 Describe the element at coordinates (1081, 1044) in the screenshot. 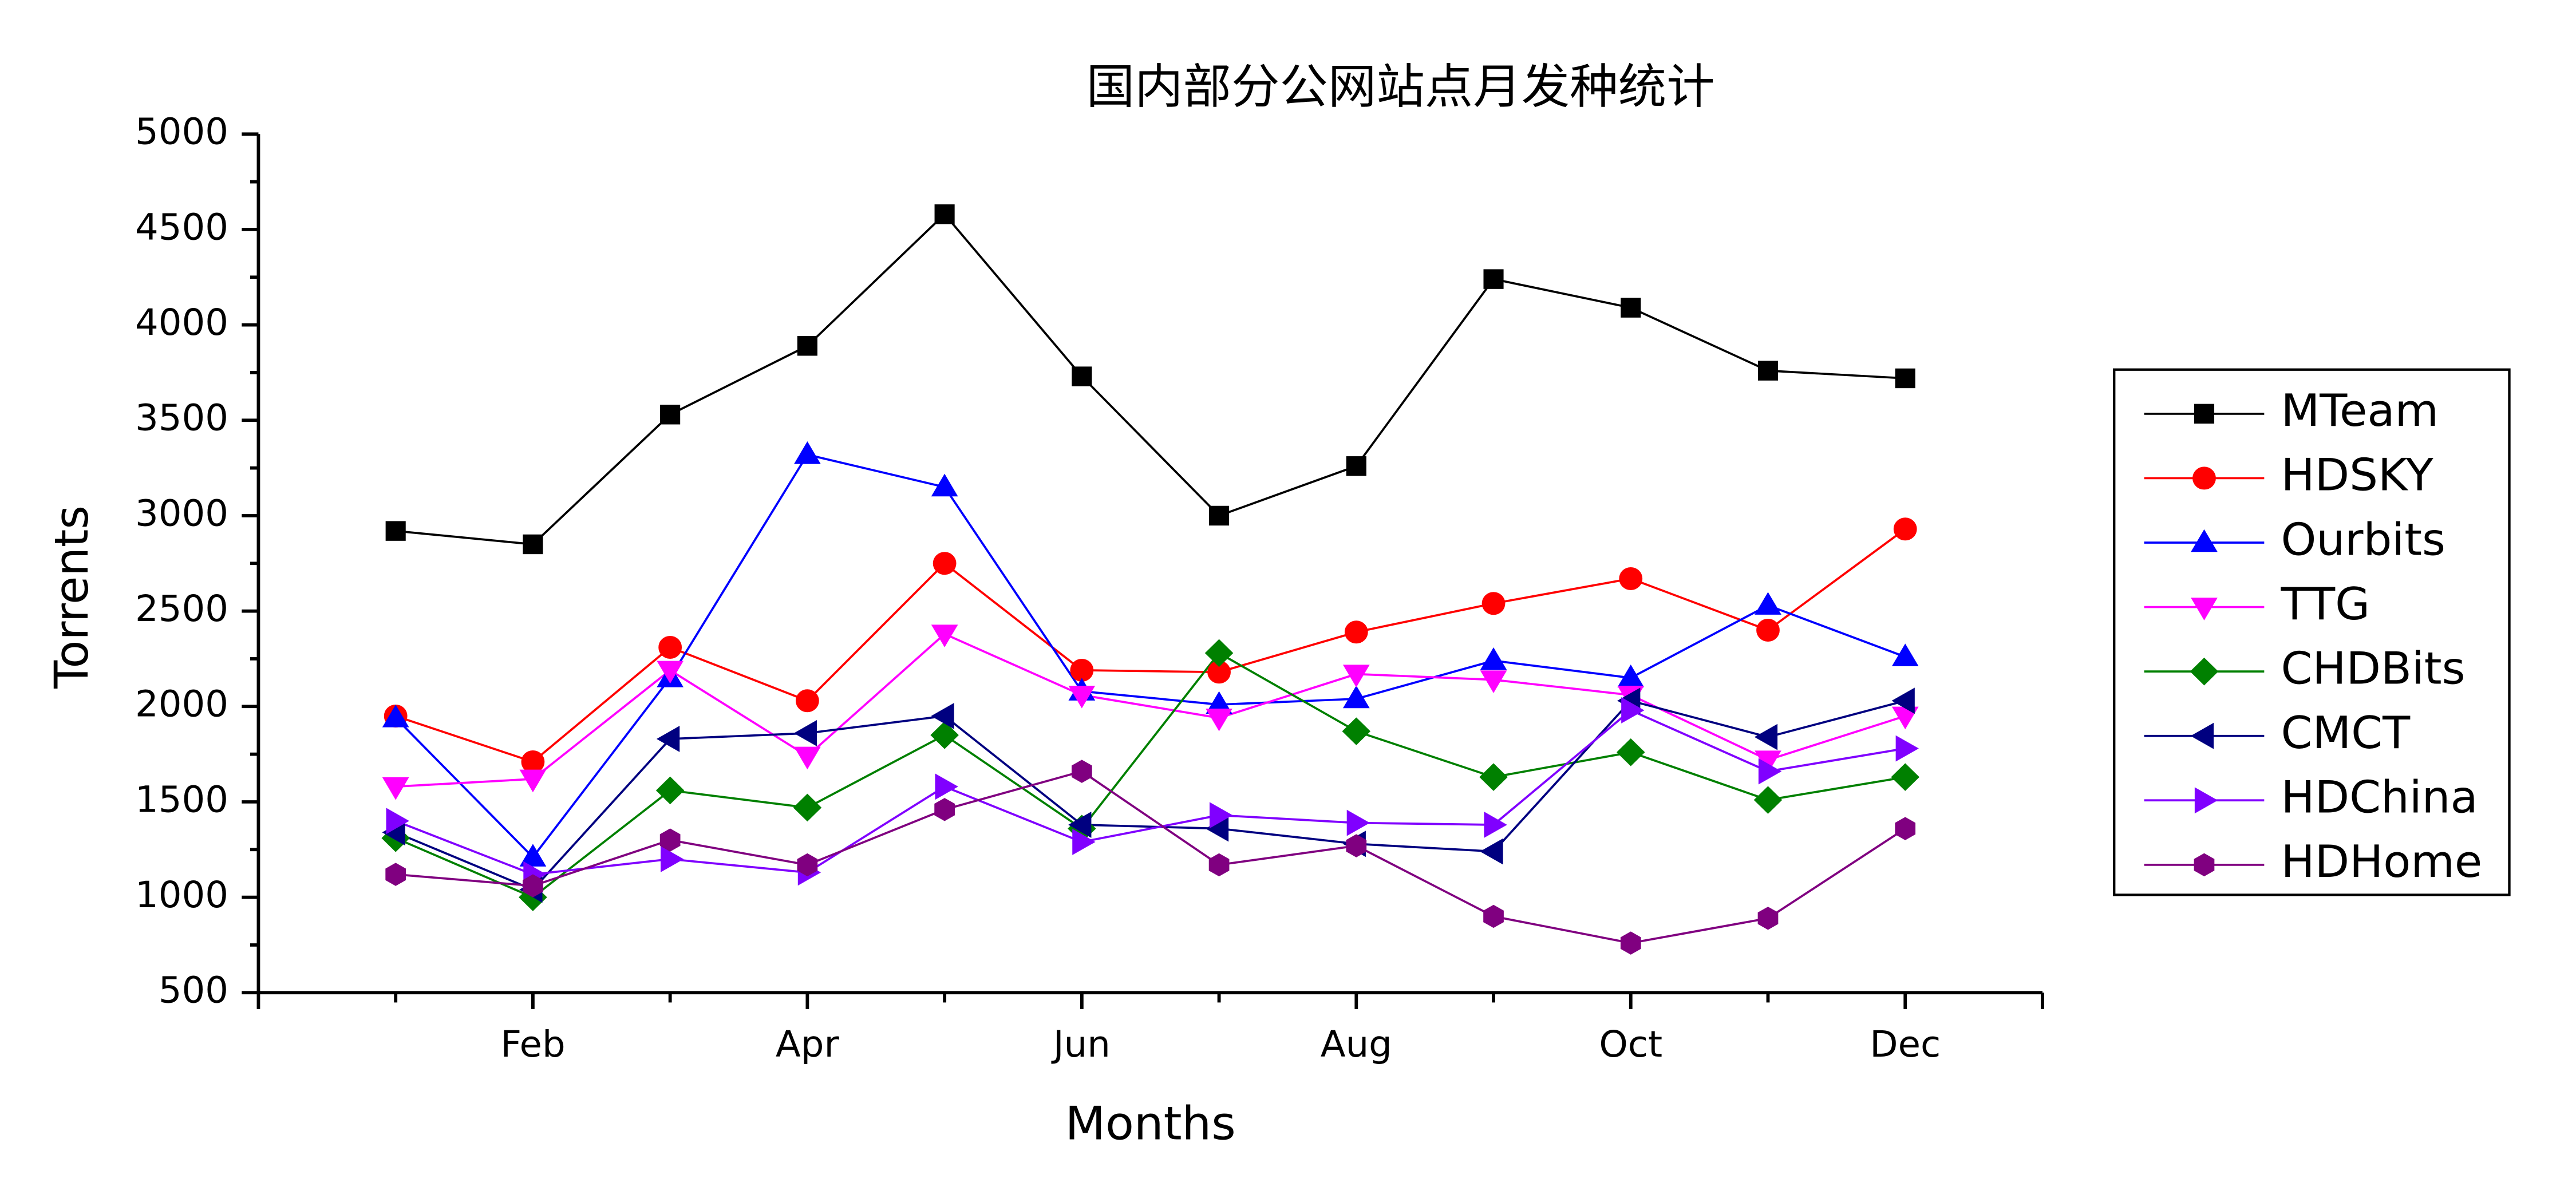

I see `x-tick-label: Jun` at that location.